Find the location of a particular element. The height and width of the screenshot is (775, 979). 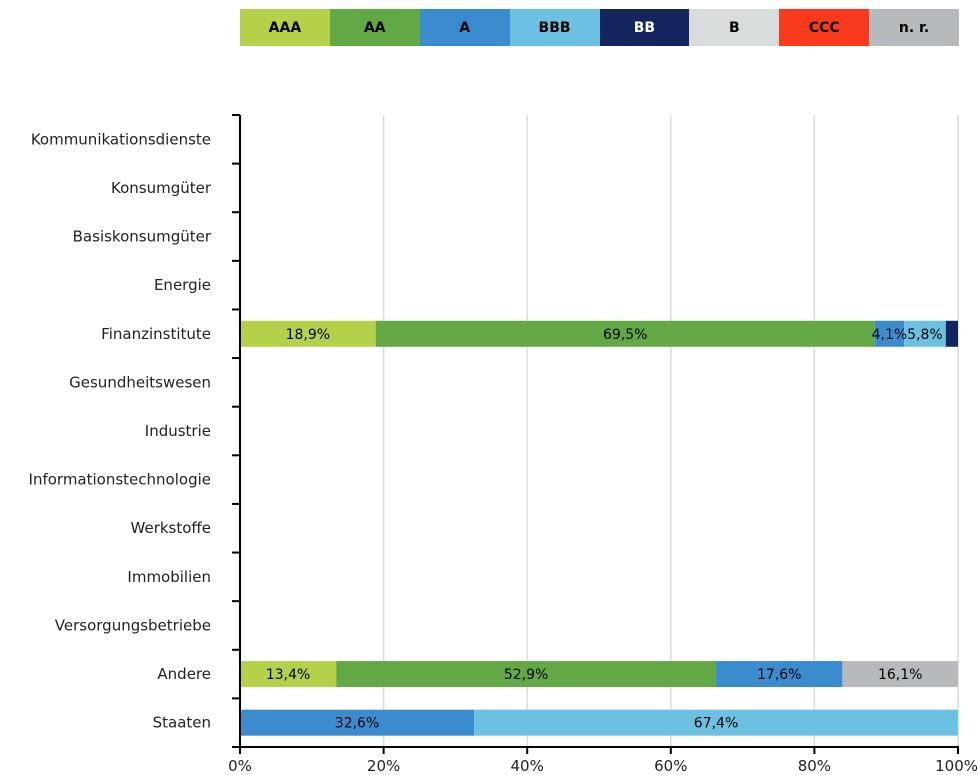

x-tick-label: 40% is located at coordinates (527, 766).